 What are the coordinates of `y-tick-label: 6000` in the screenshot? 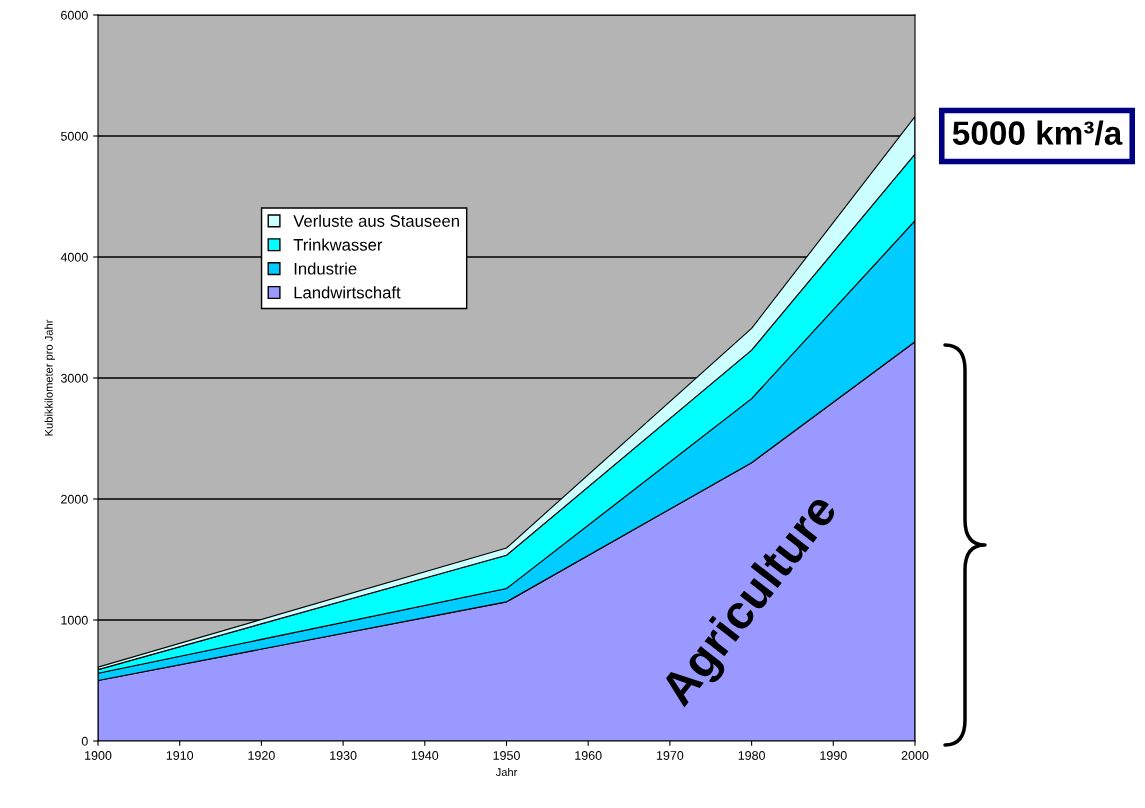 It's located at (74, 15).